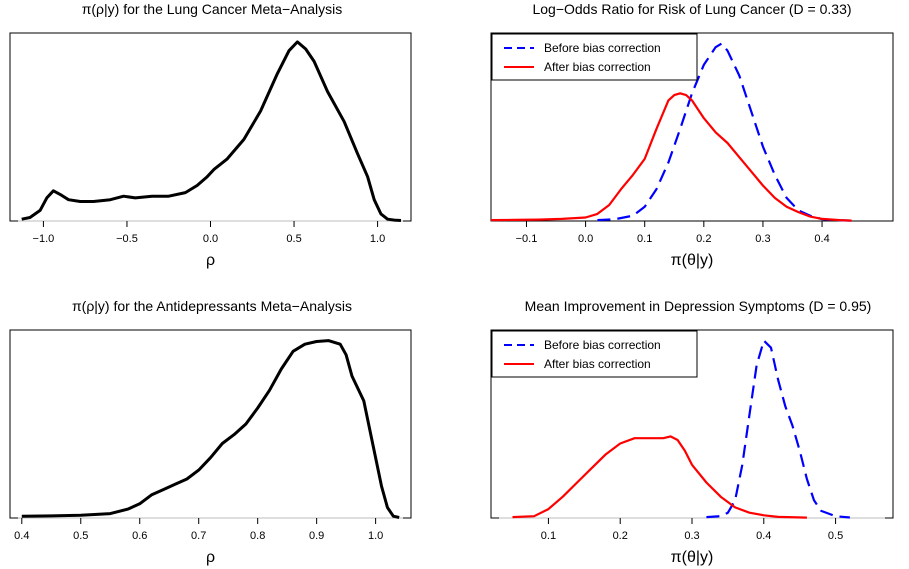  Describe the element at coordinates (548, 536) in the screenshot. I see `panel-4-x-tick-label: 0.1` at that location.